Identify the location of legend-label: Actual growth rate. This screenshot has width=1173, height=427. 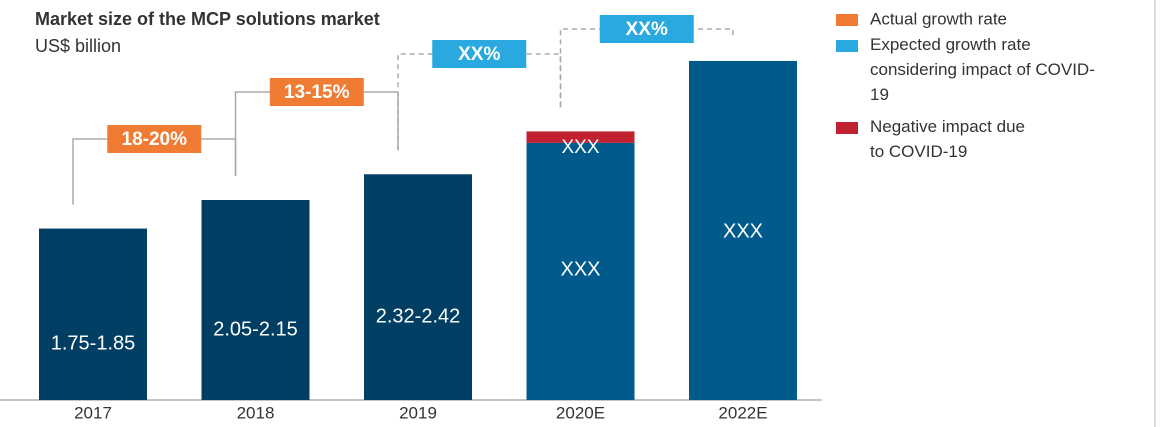
(938, 18).